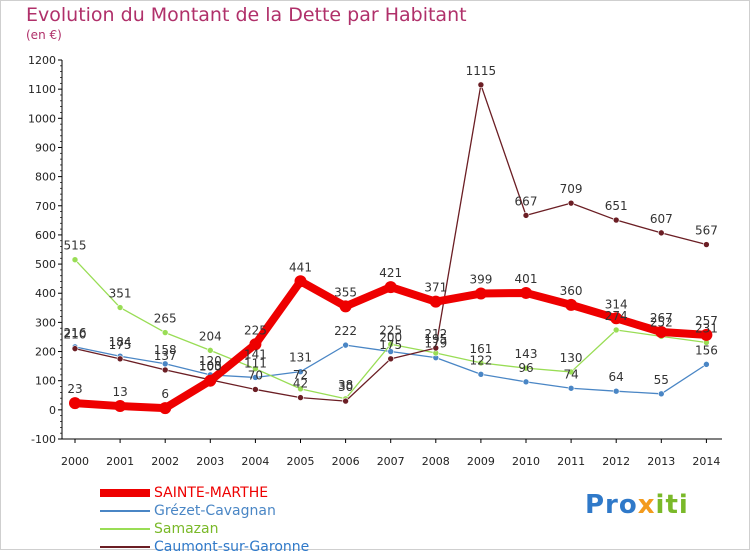 The height and width of the screenshot is (556, 750). Describe the element at coordinates (390, 330) in the screenshot. I see `data-label-samazan: 225` at that location.